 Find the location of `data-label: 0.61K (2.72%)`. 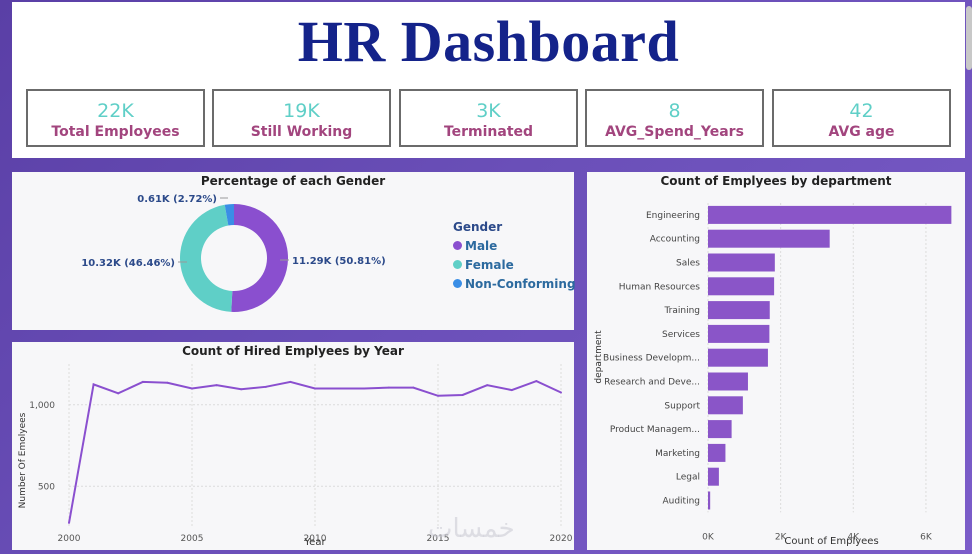

data-label: 0.61K (2.72%) is located at coordinates (177, 199).